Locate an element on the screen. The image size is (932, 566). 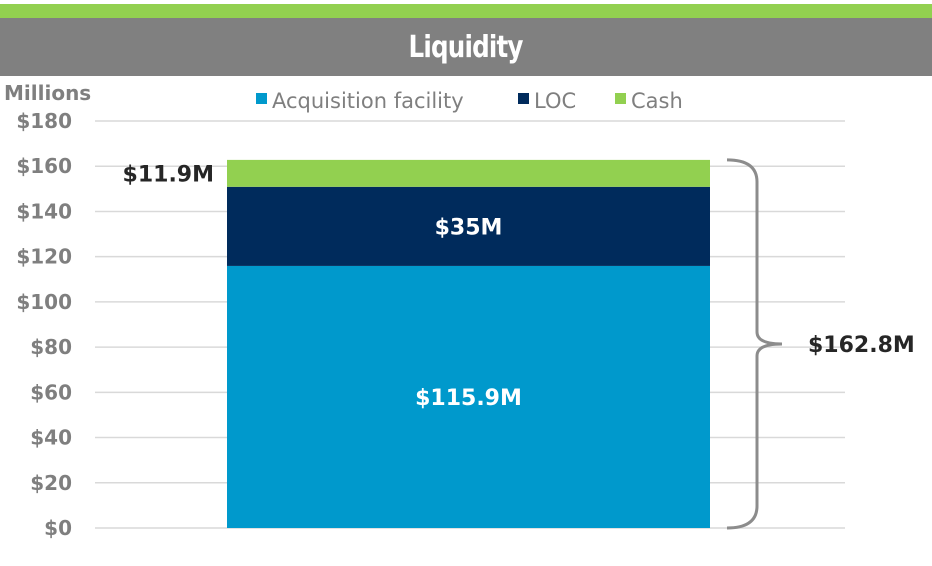
data-label: $35M is located at coordinates (469, 227).